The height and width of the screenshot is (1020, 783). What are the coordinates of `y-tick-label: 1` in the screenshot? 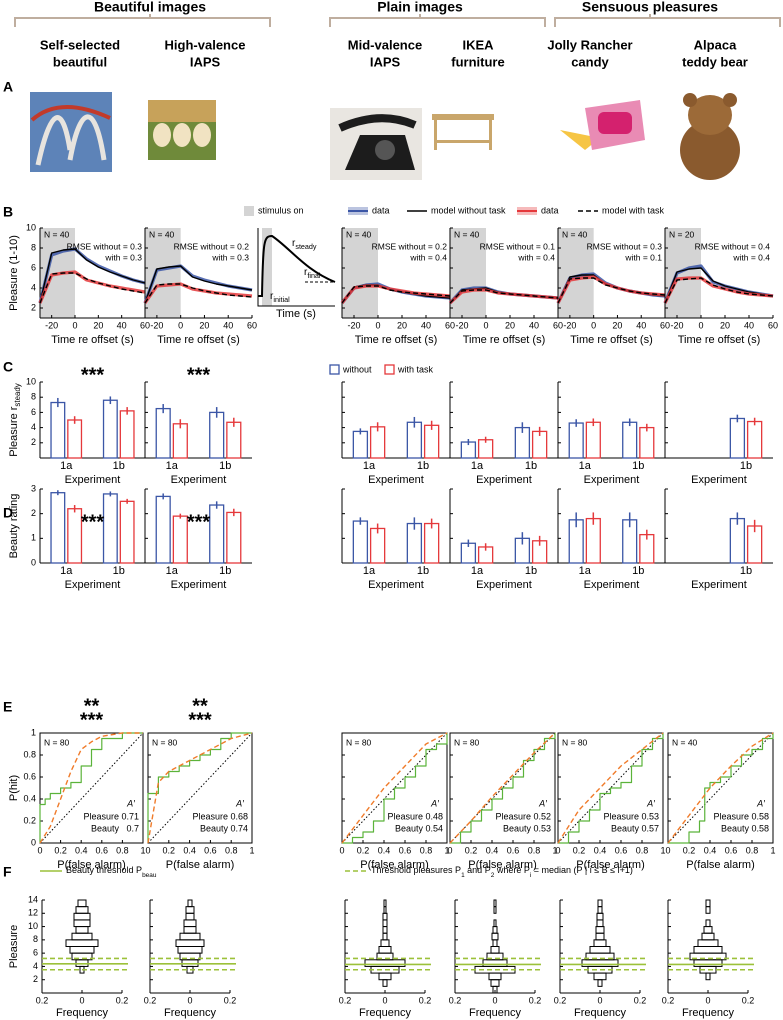 It's located at (33, 538).